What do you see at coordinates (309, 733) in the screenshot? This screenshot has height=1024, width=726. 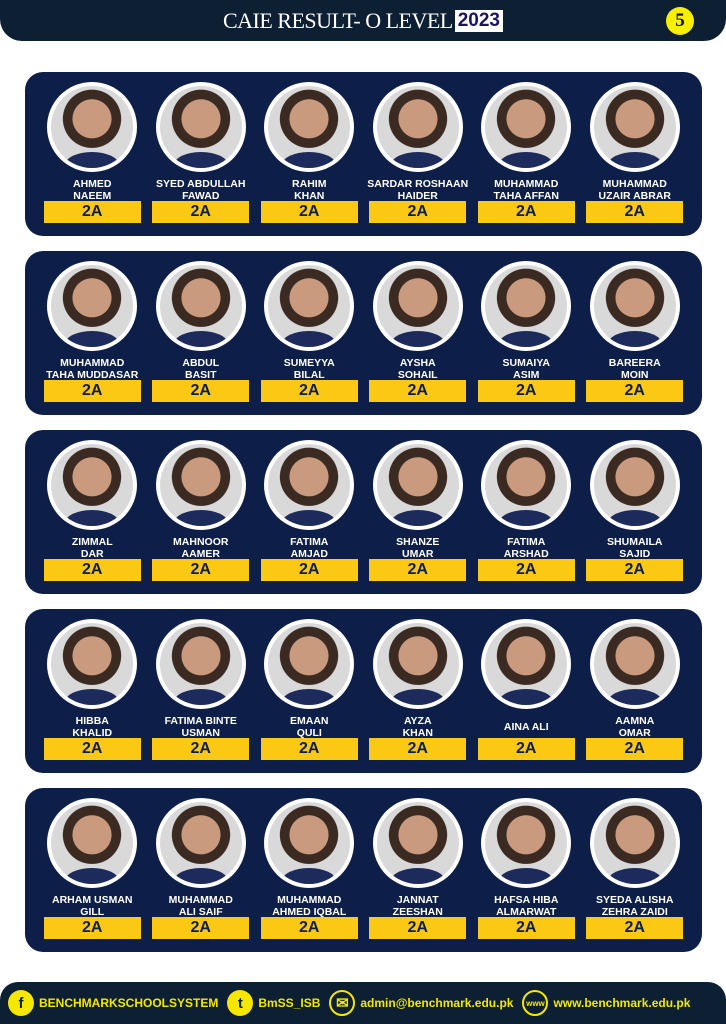 I see `student-name-line: QULI` at bounding box center [309, 733].